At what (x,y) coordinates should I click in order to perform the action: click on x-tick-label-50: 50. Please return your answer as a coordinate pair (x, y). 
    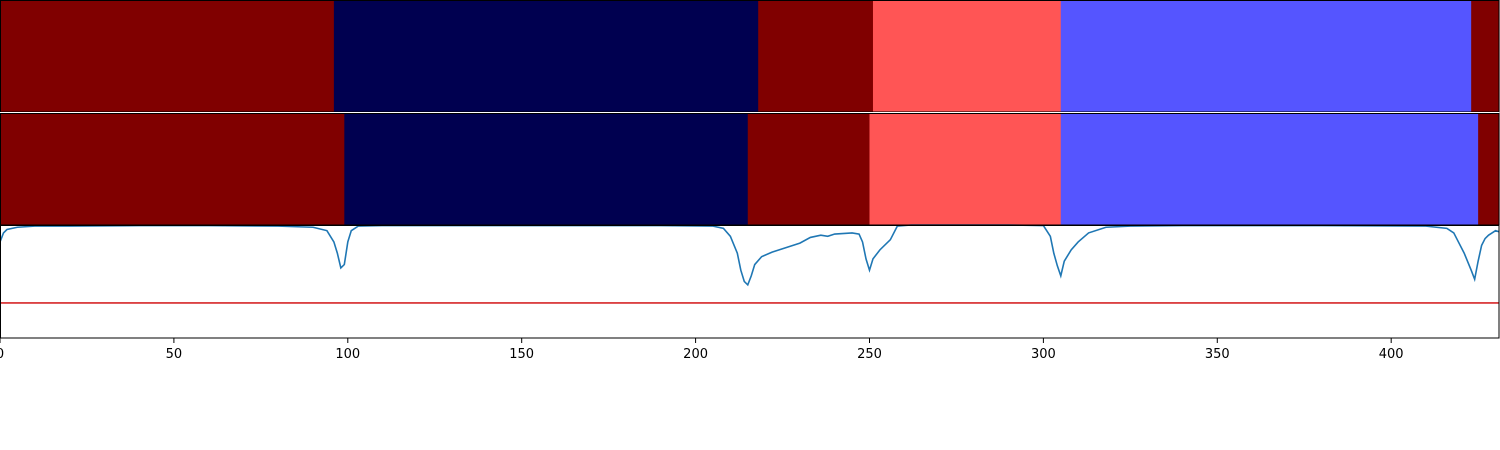
    Looking at the image, I should click on (174, 354).